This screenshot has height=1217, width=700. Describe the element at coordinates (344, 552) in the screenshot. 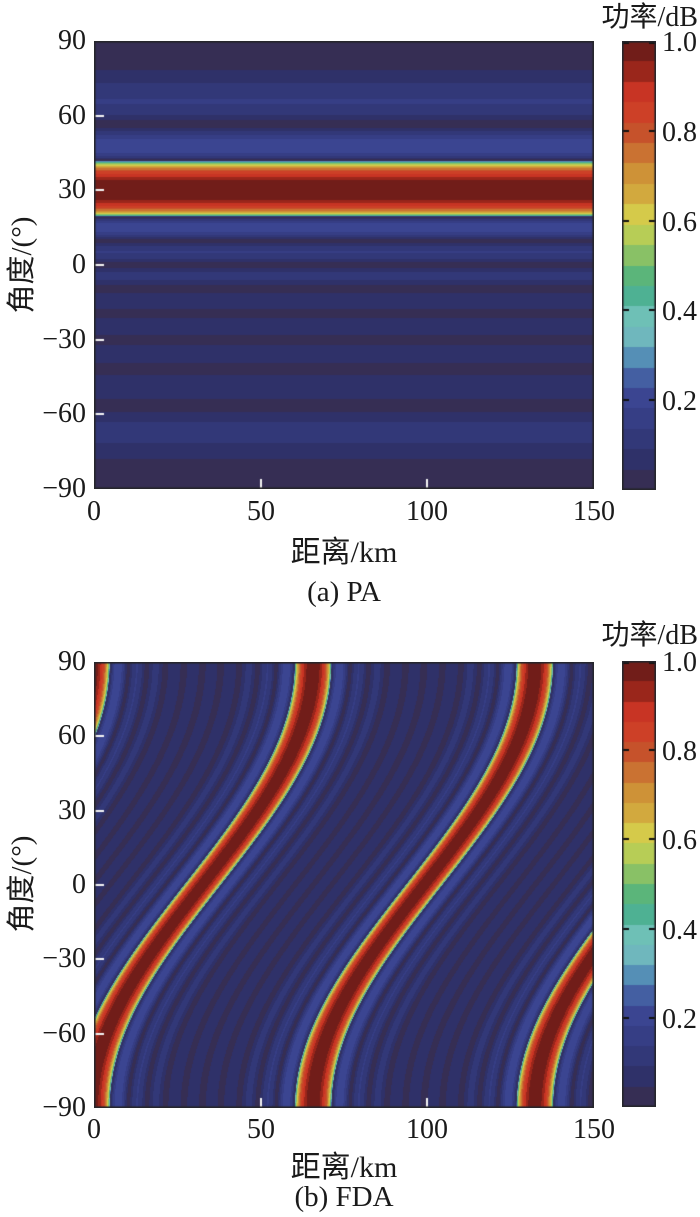

I see `x-axis-label-a: 距离/km` at that location.